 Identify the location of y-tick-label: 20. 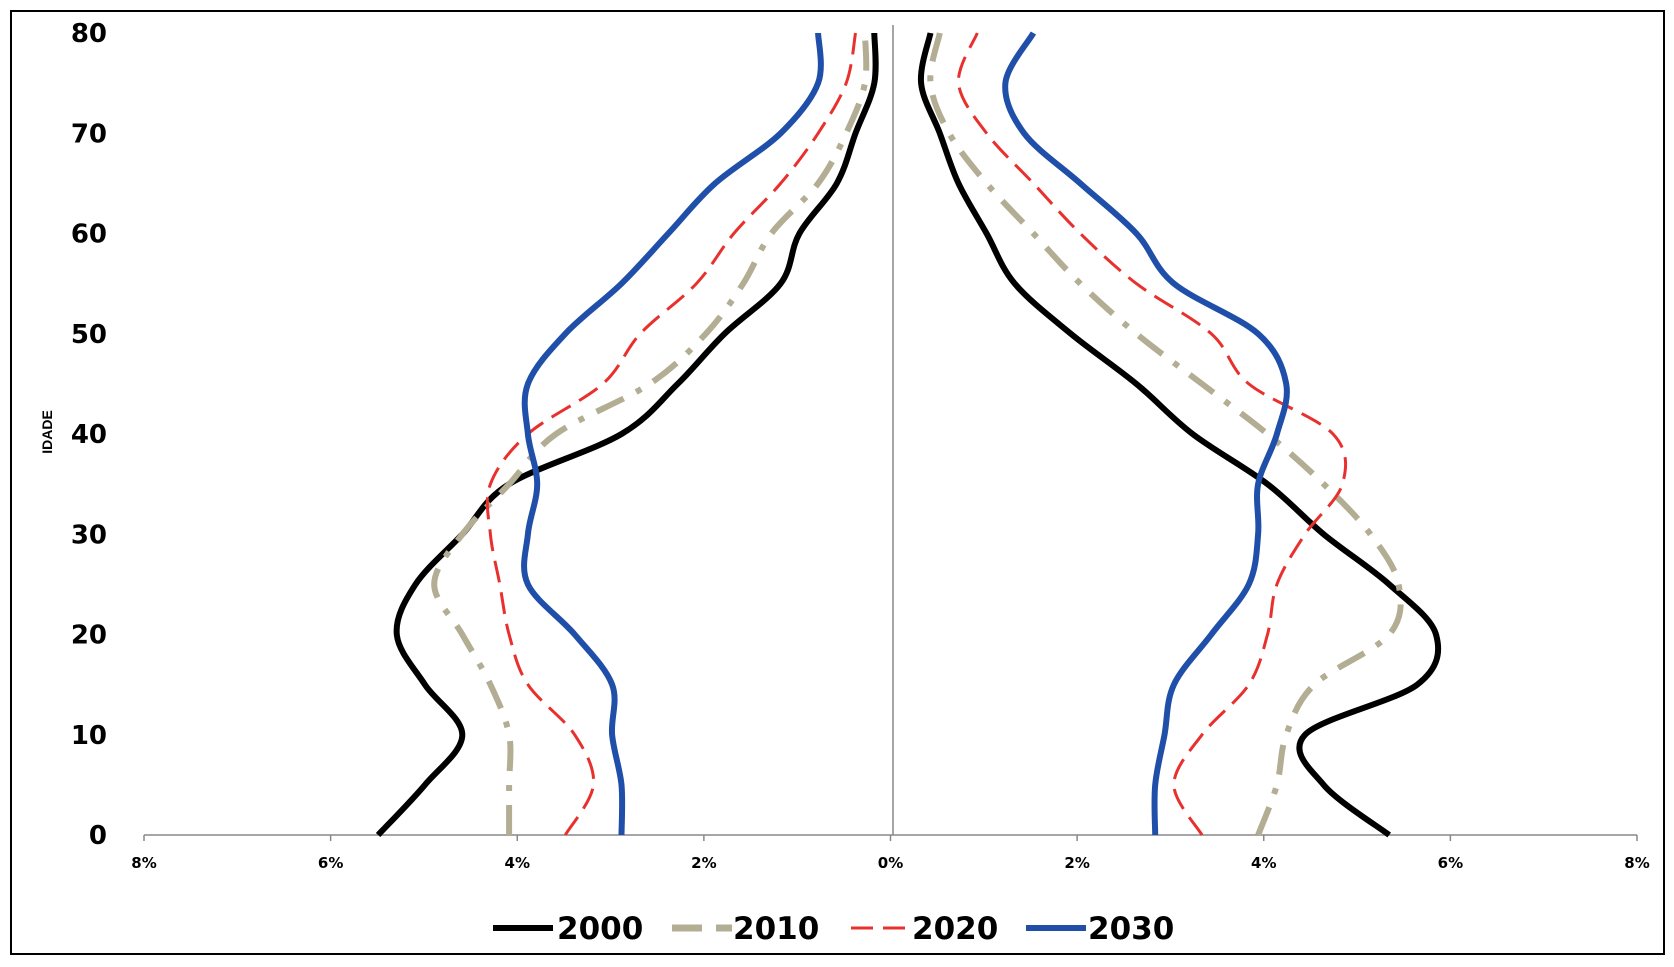
(89, 636).